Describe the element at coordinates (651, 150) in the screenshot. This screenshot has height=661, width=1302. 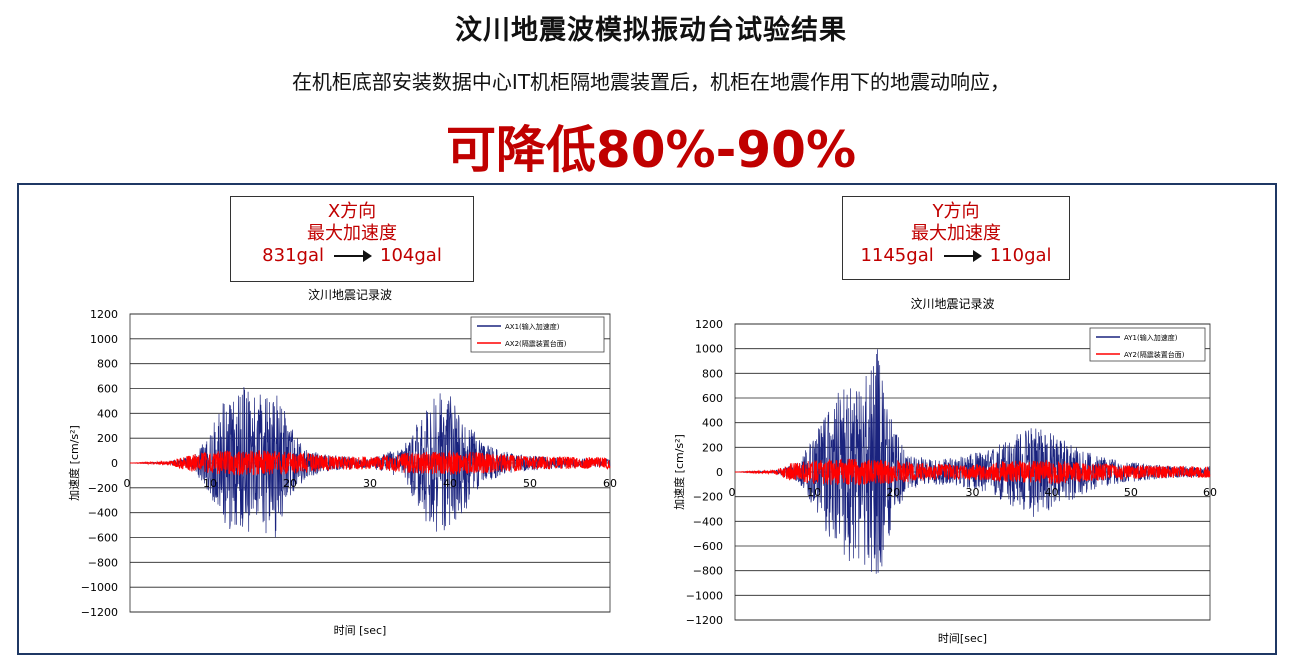
I see `reduction-highlight: 可降低80%-90%` at that location.